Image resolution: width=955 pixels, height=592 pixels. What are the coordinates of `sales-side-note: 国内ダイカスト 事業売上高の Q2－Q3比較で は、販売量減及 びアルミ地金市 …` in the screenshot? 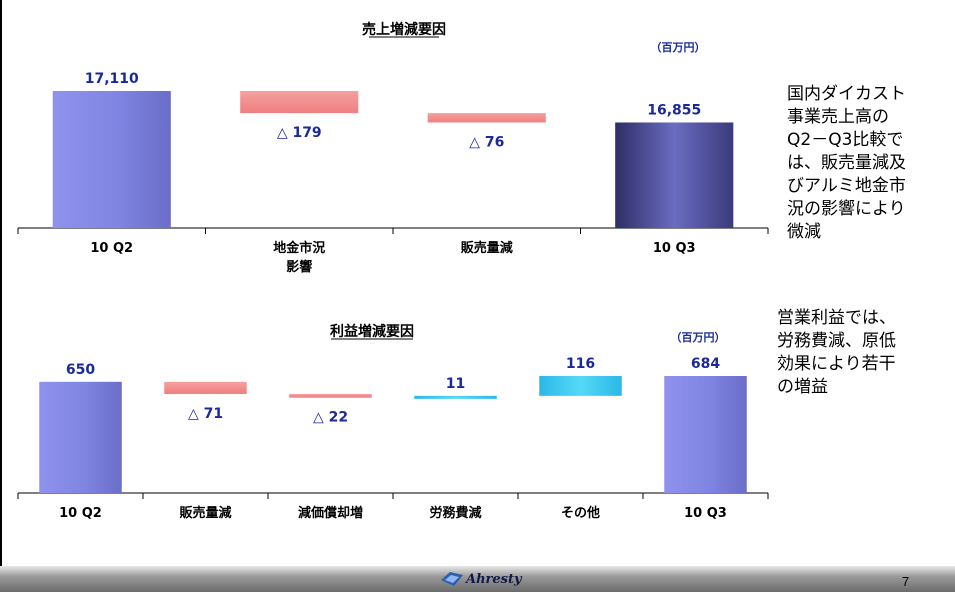 It's located at (846, 163).